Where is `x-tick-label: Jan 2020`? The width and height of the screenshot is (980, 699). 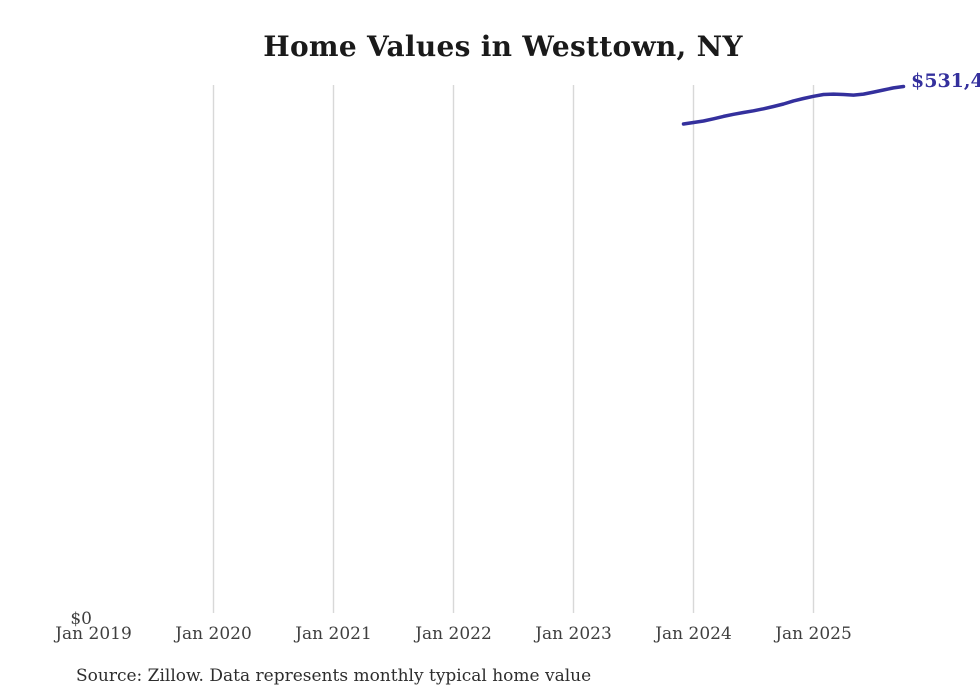
x-tick-label: Jan 2020 is located at coordinates (213, 634).